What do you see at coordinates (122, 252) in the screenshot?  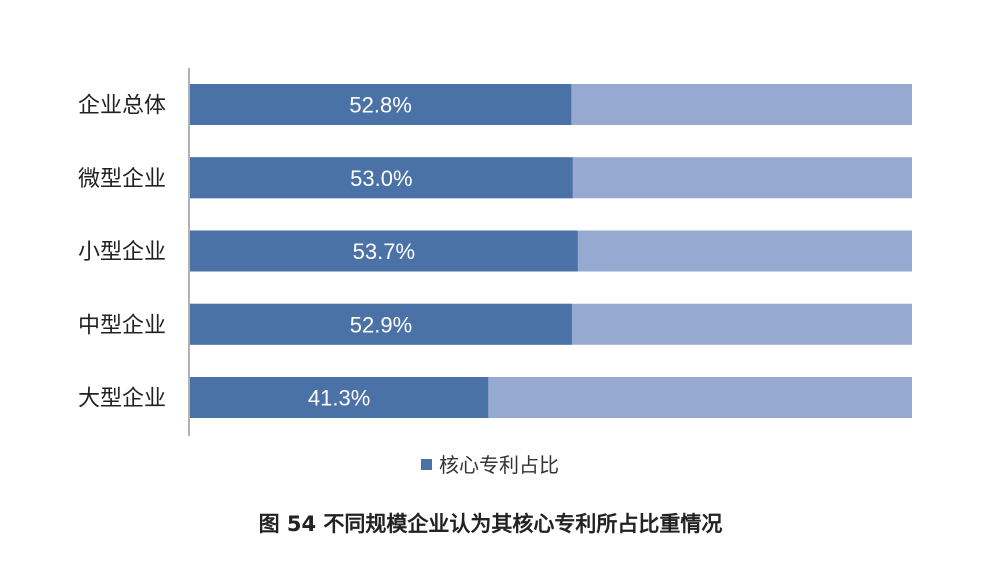 I see `category-label: 小型企业` at bounding box center [122, 252].